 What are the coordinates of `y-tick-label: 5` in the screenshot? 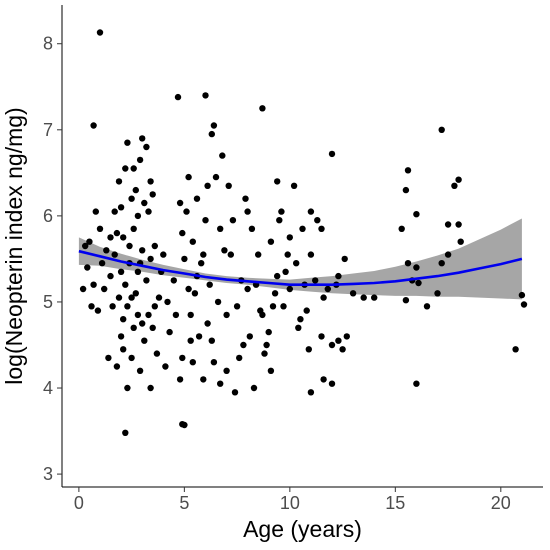 It's located at (48, 302).